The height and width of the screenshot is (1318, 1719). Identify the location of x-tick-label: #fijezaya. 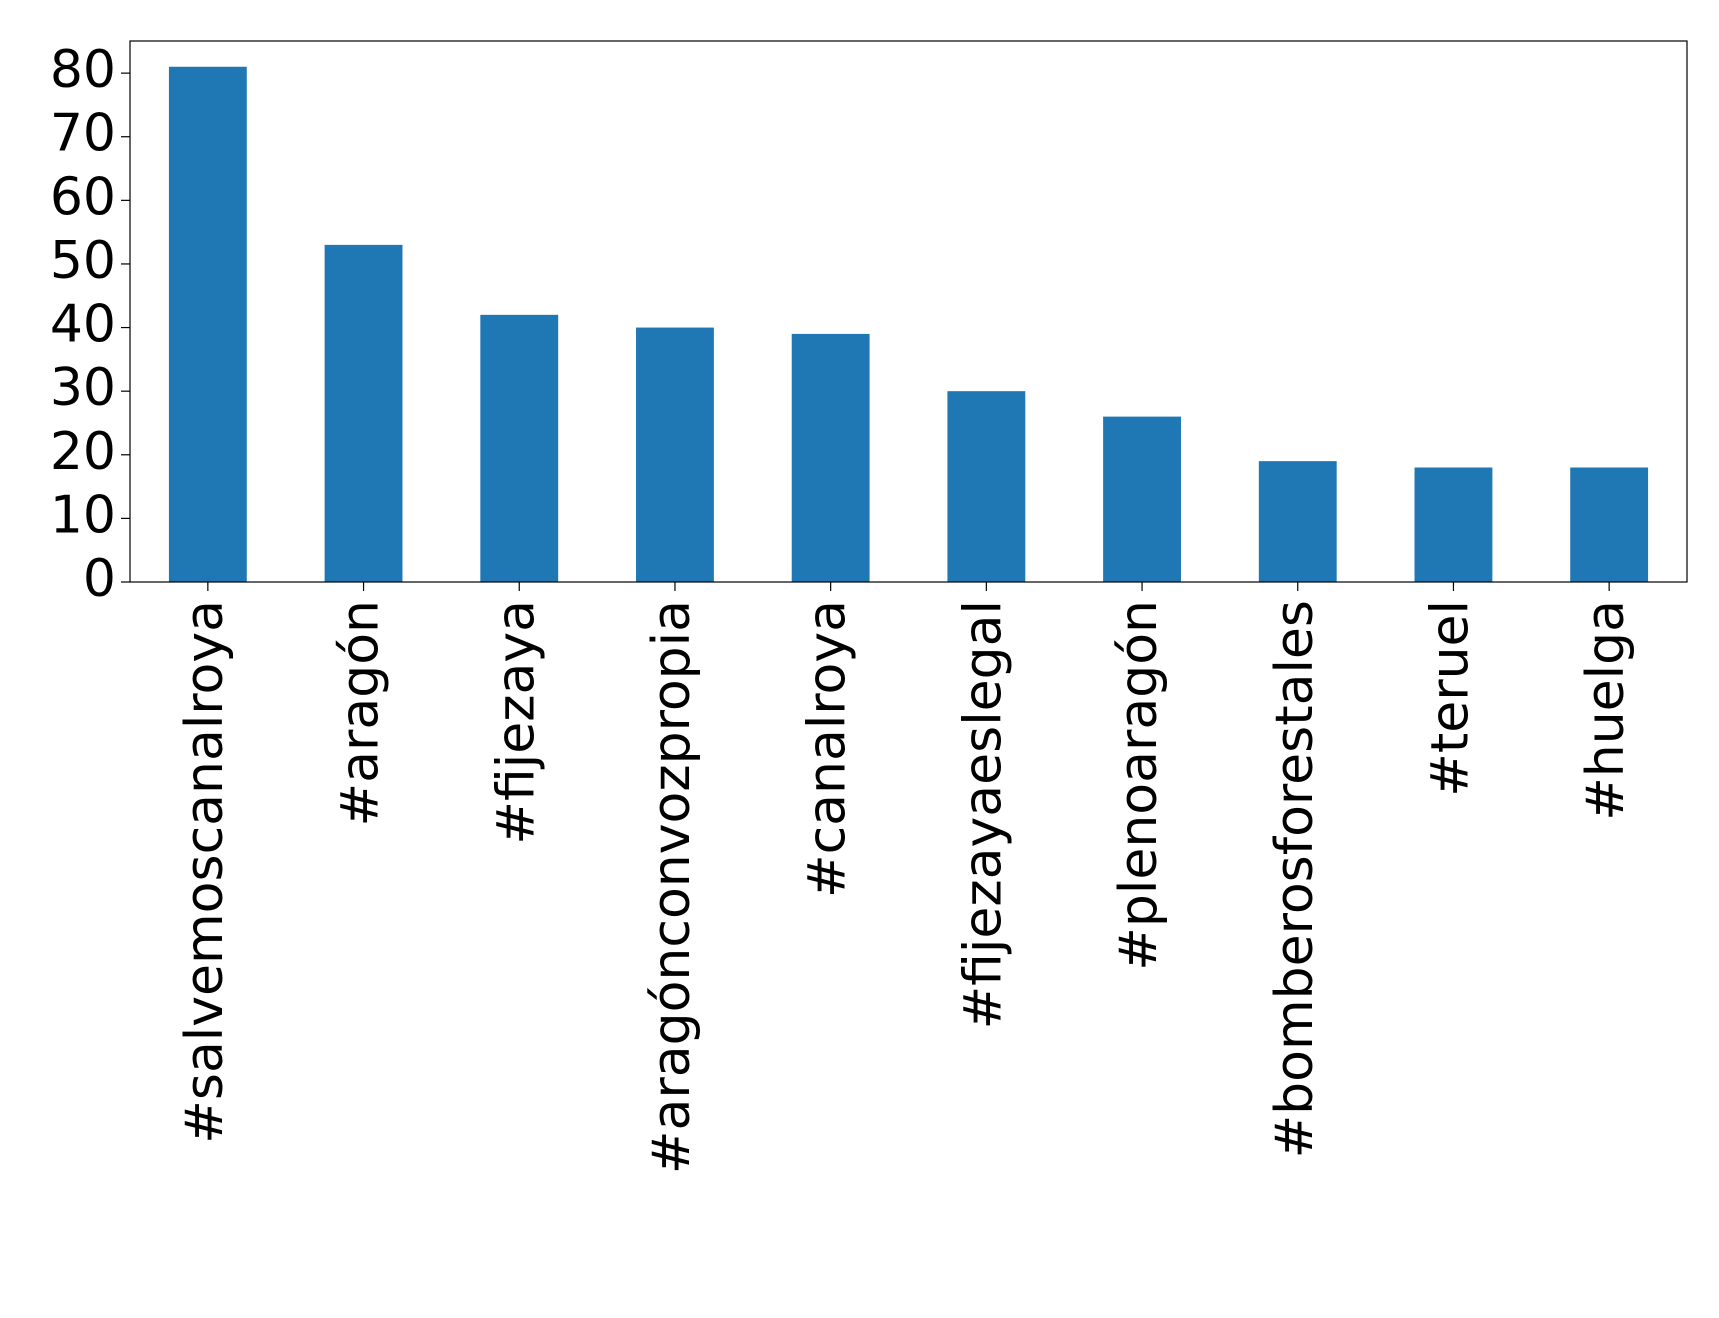
(516, 722).